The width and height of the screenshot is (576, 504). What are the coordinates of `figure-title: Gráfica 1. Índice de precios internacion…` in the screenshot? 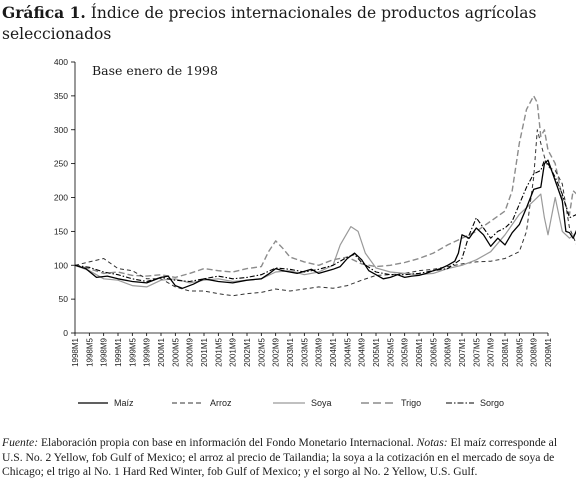 It's located at (287, 23).